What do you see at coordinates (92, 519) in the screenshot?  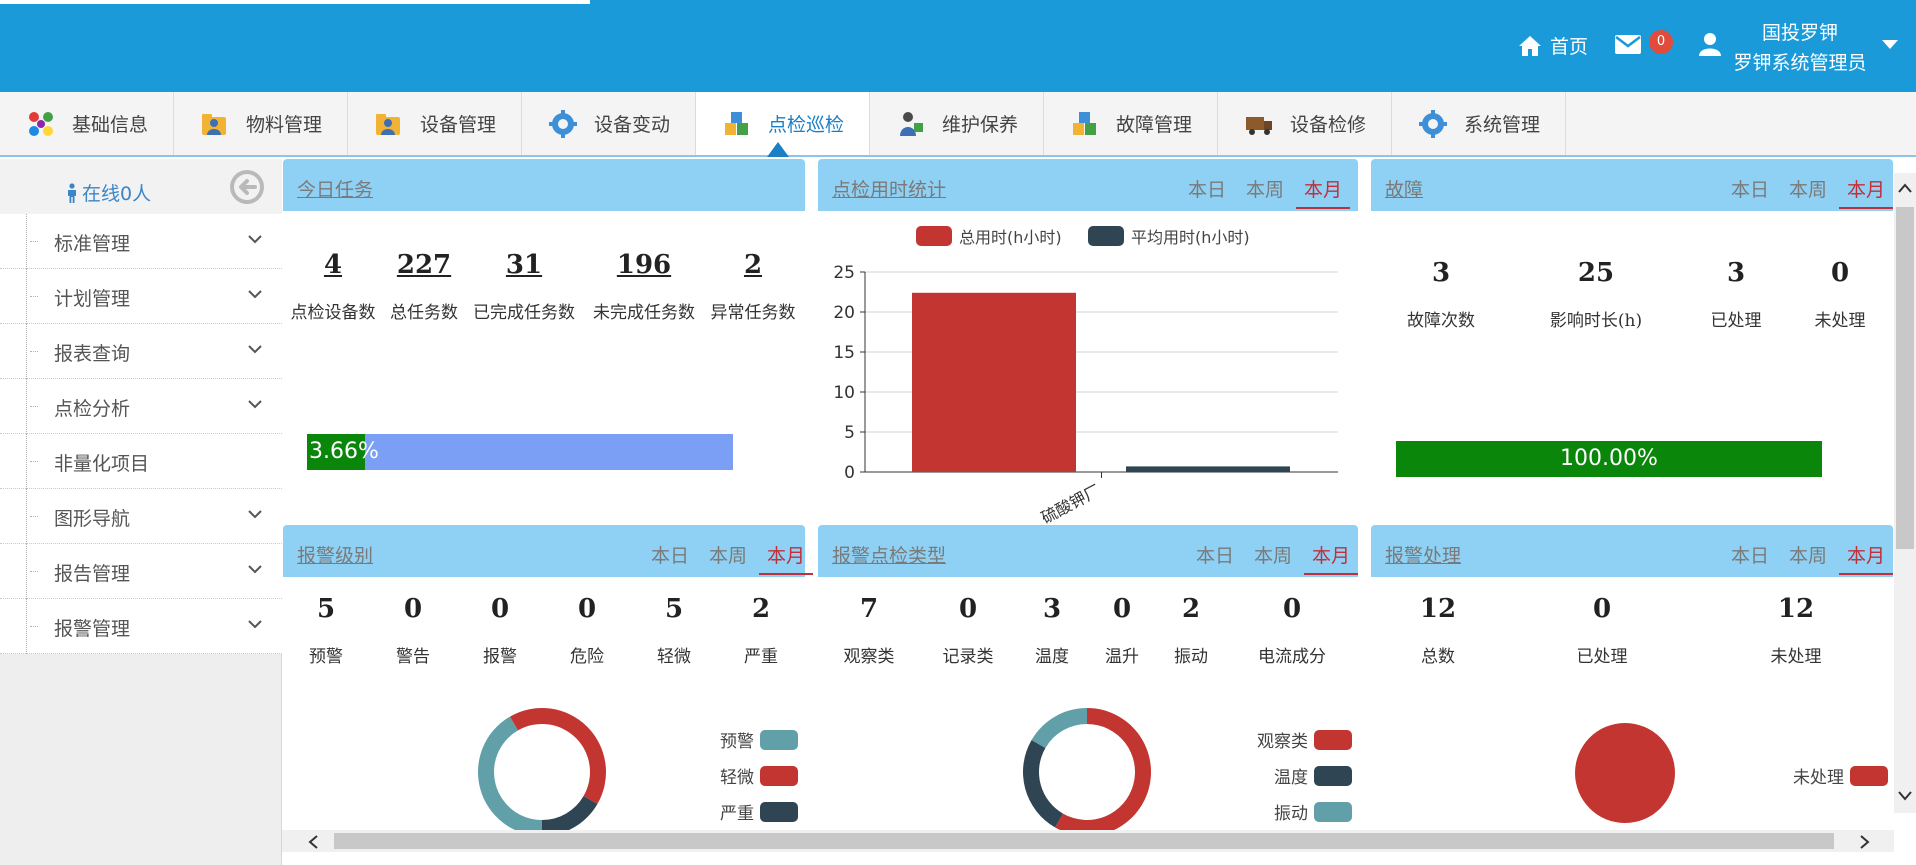 I see `sidebar-menu-label: 图形导航` at bounding box center [92, 519].